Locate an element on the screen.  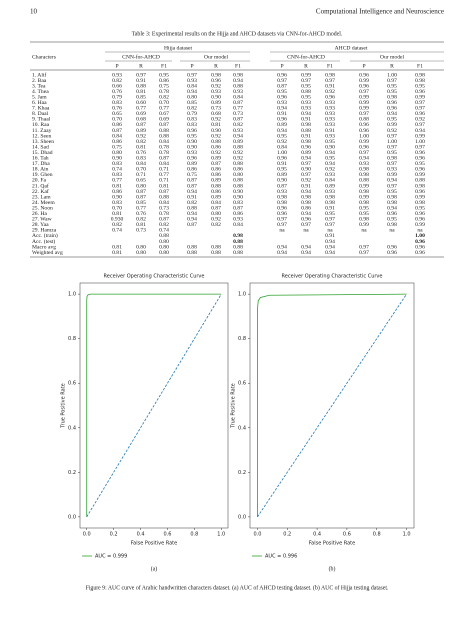
table-cell: 0.65 is located at coordinates (117, 114).